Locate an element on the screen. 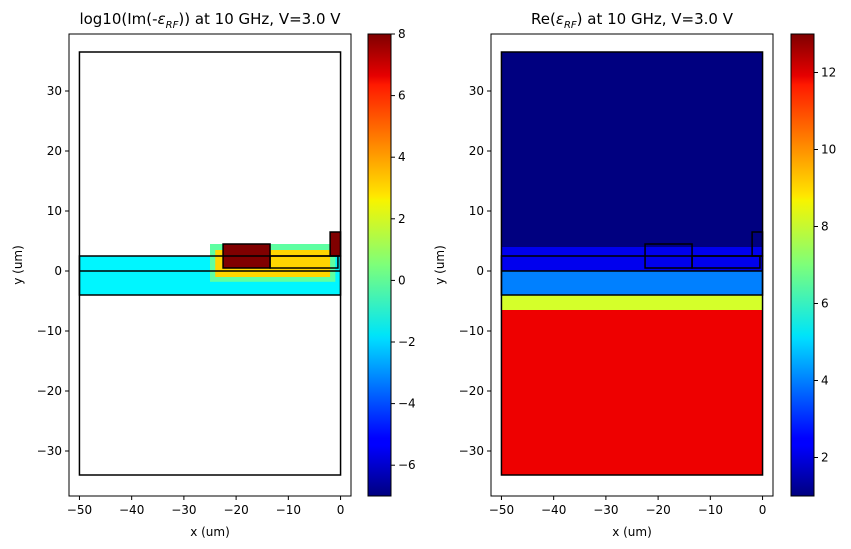  region-slab is located at coordinates (632, 283).